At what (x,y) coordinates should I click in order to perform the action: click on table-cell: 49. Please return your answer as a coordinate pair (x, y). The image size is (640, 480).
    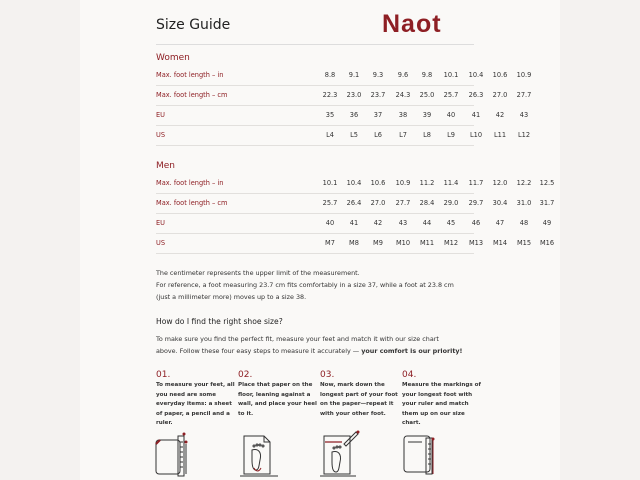
    Looking at the image, I should click on (547, 223).